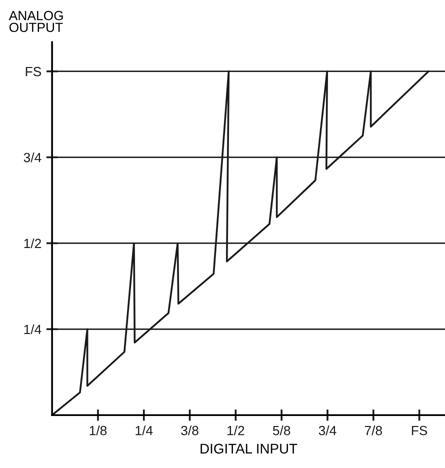 The image size is (445, 468). I want to click on x-tick-label: 3/4, so click(327, 431).